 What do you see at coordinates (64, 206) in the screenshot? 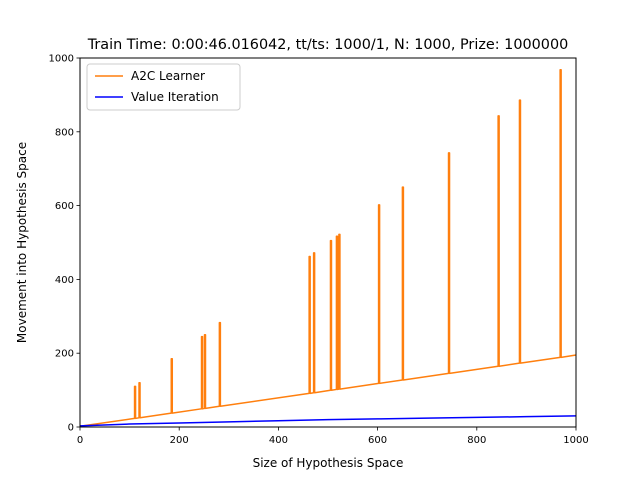
I see `y-tick-label: 600` at bounding box center [64, 206].